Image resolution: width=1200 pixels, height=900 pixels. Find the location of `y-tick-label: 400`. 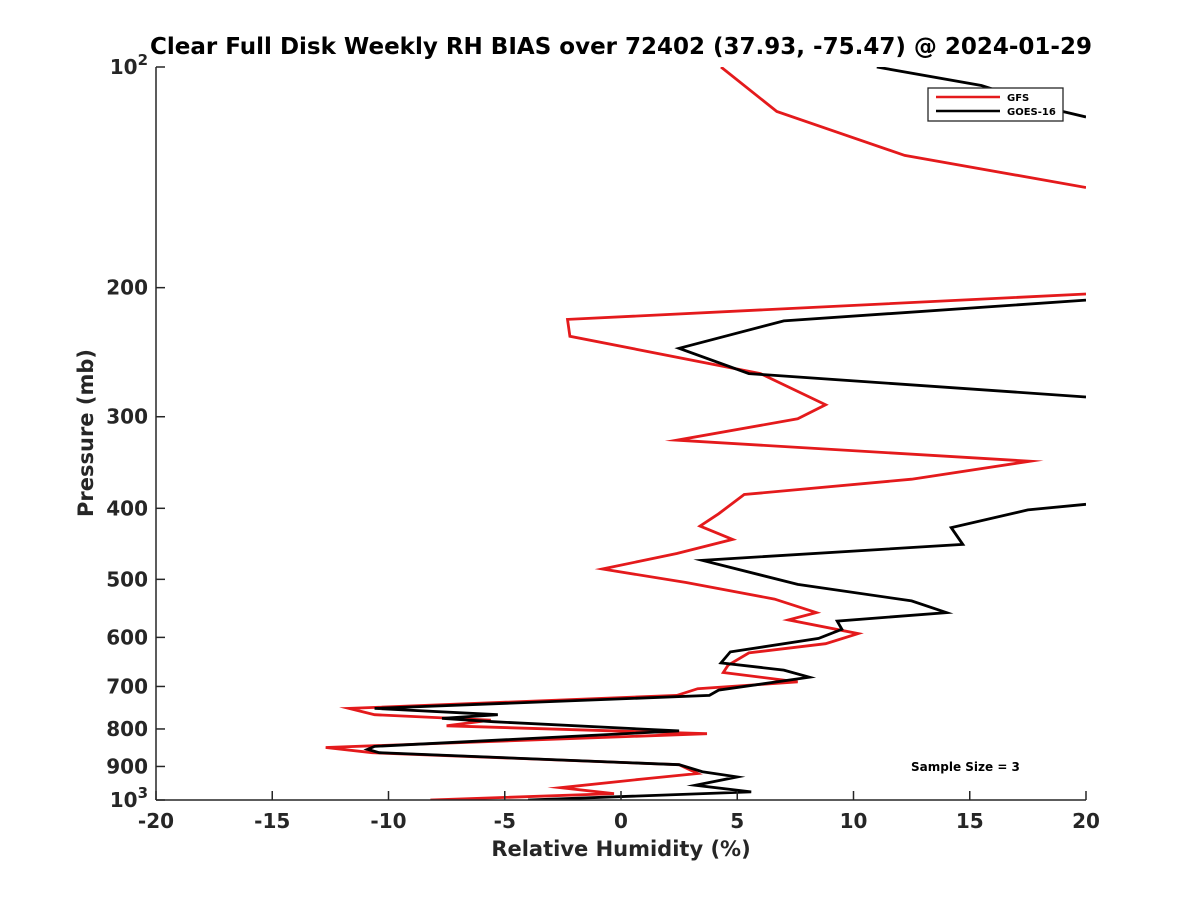

y-tick-label: 400 is located at coordinates (127, 508).